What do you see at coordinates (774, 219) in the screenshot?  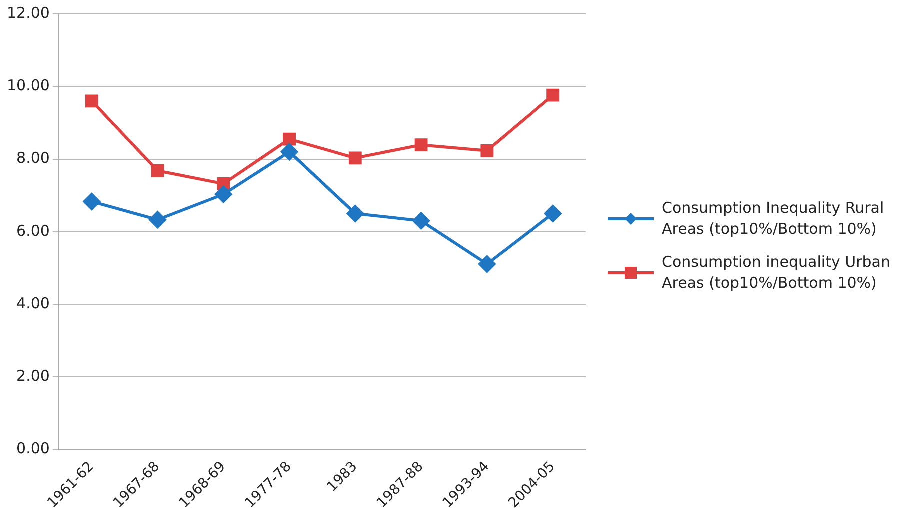 I see `legend-label: Consumption Inequality Rural Areas (top10%/Bottom 10%)` at bounding box center [774, 219].